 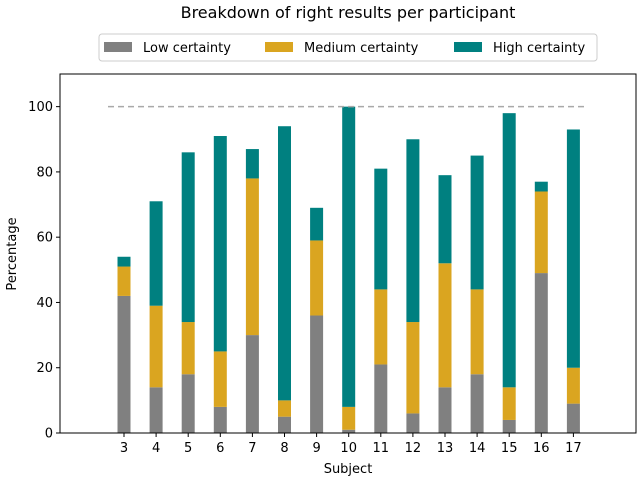 What do you see at coordinates (187, 48) in the screenshot?
I see `legend-label-low-certainty: Low certainty` at bounding box center [187, 48].